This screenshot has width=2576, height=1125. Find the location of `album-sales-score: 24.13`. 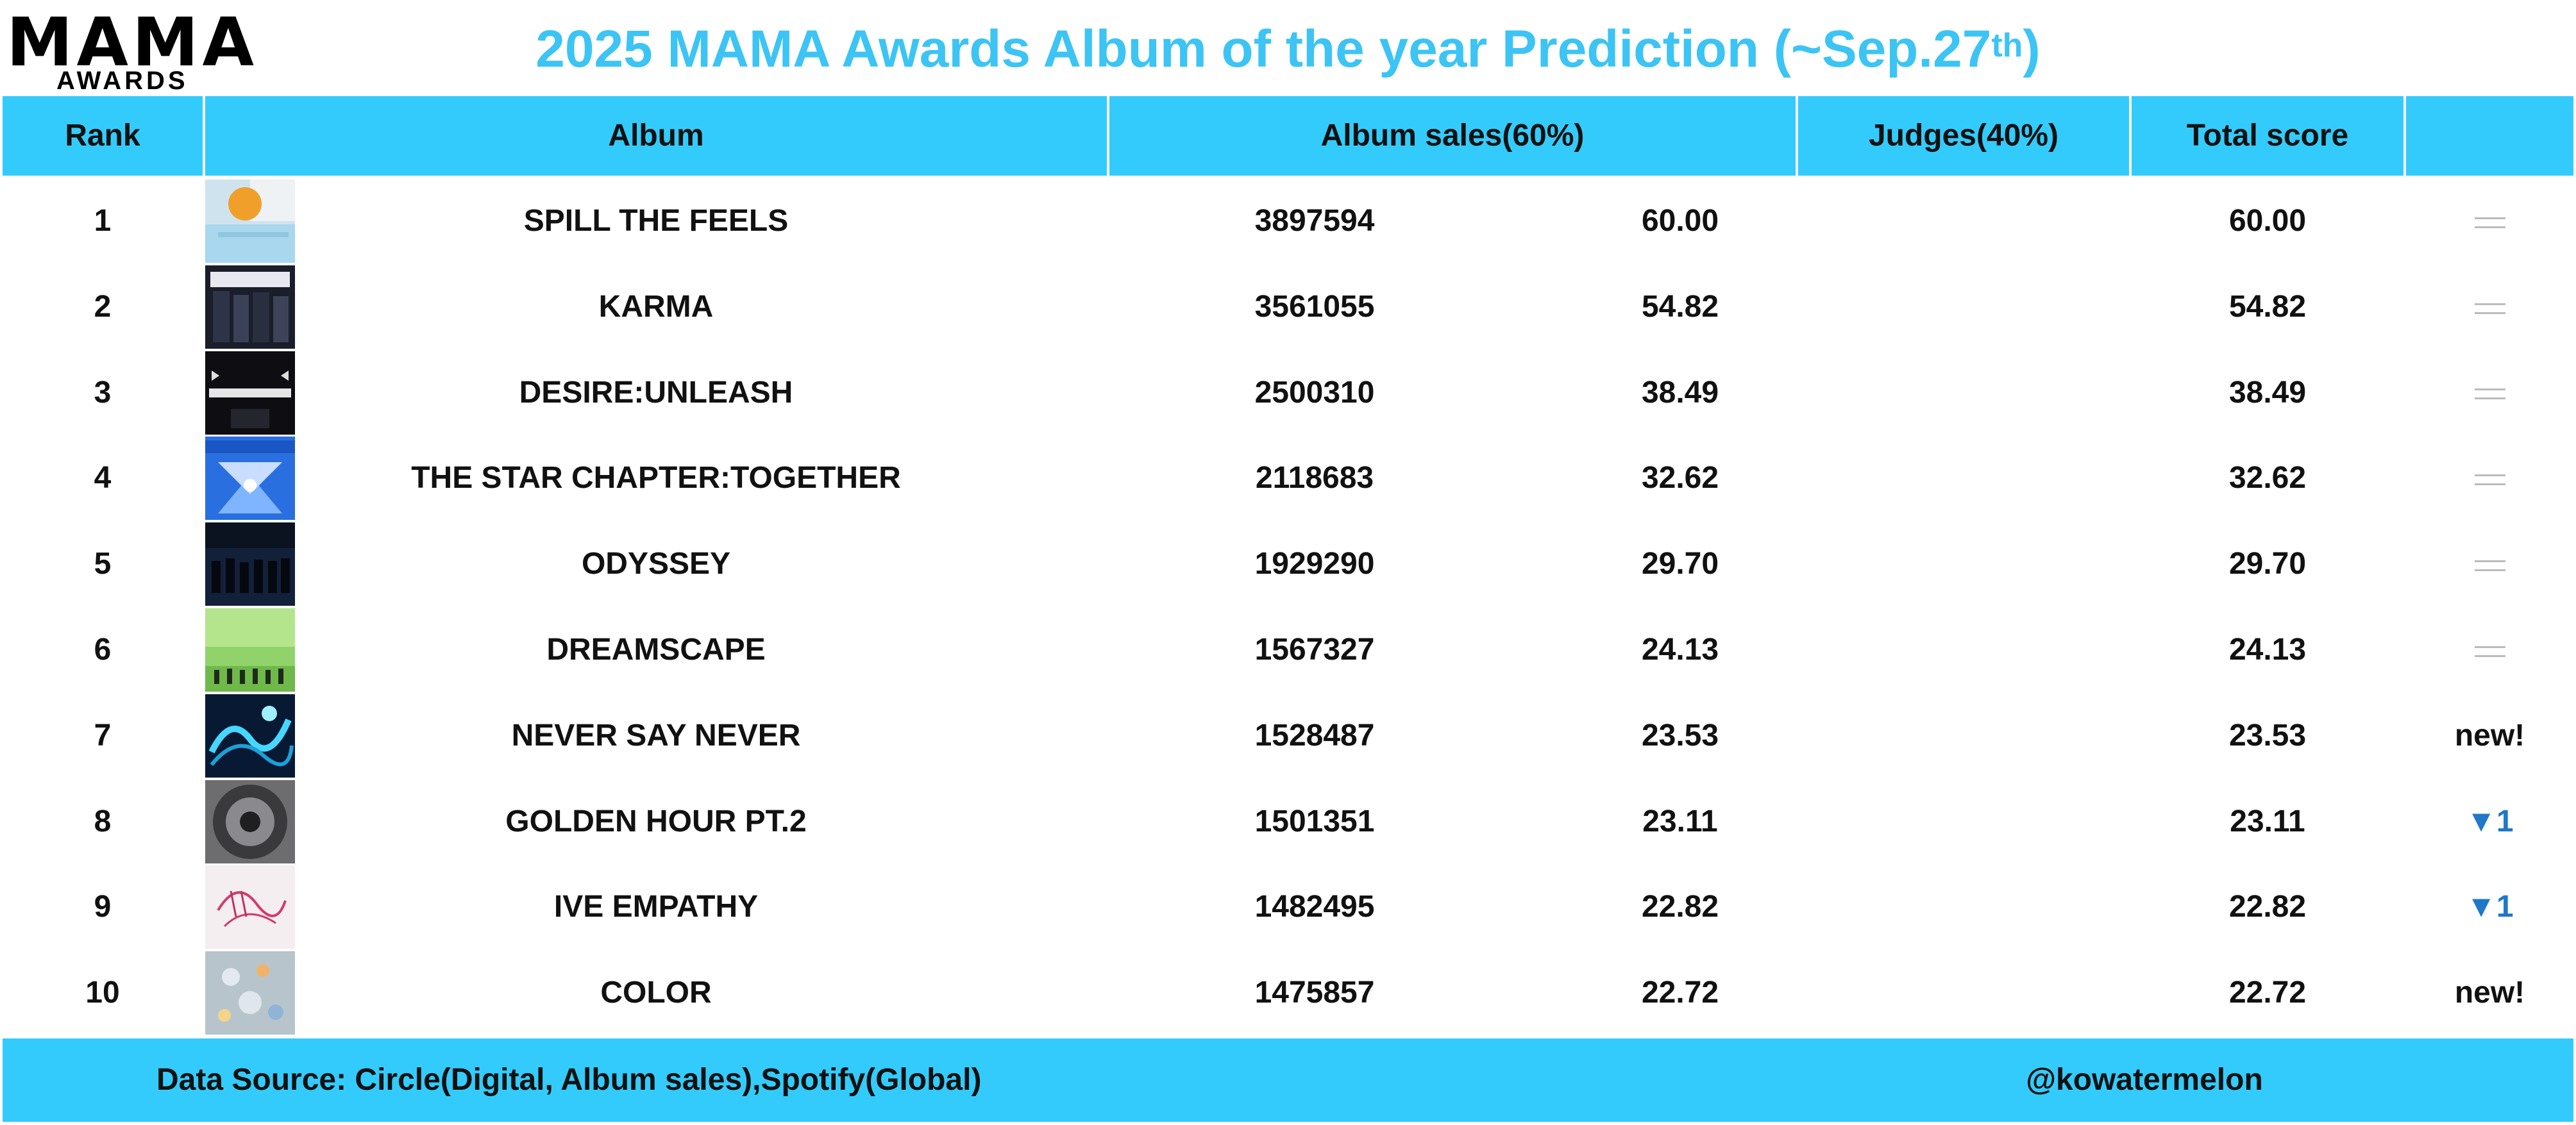

album-sales-score: 24.13 is located at coordinates (1680, 650).